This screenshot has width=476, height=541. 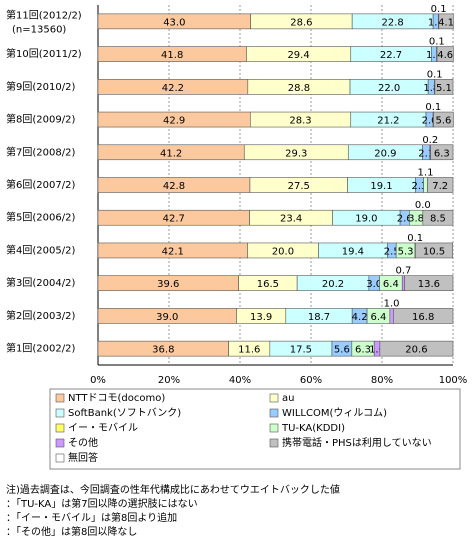 What do you see at coordinates (40, 282) in the screenshot?
I see `category-label: 第3回(2004/2)` at bounding box center [40, 282].